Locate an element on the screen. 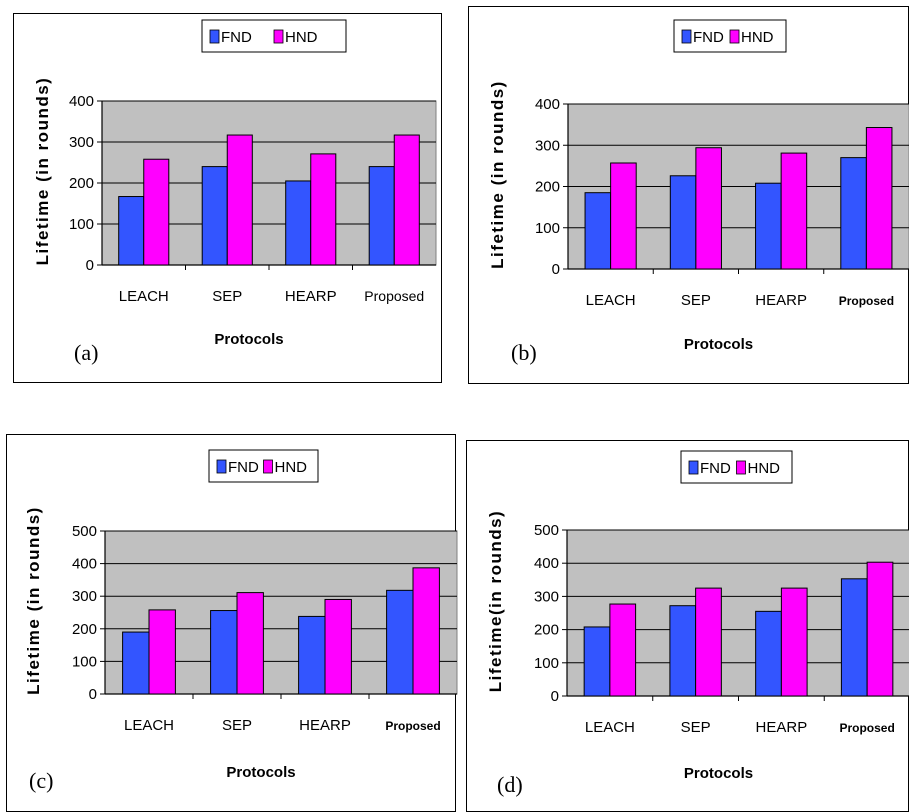 The image size is (909, 812). panel-label: (c) is located at coordinates (41, 780).